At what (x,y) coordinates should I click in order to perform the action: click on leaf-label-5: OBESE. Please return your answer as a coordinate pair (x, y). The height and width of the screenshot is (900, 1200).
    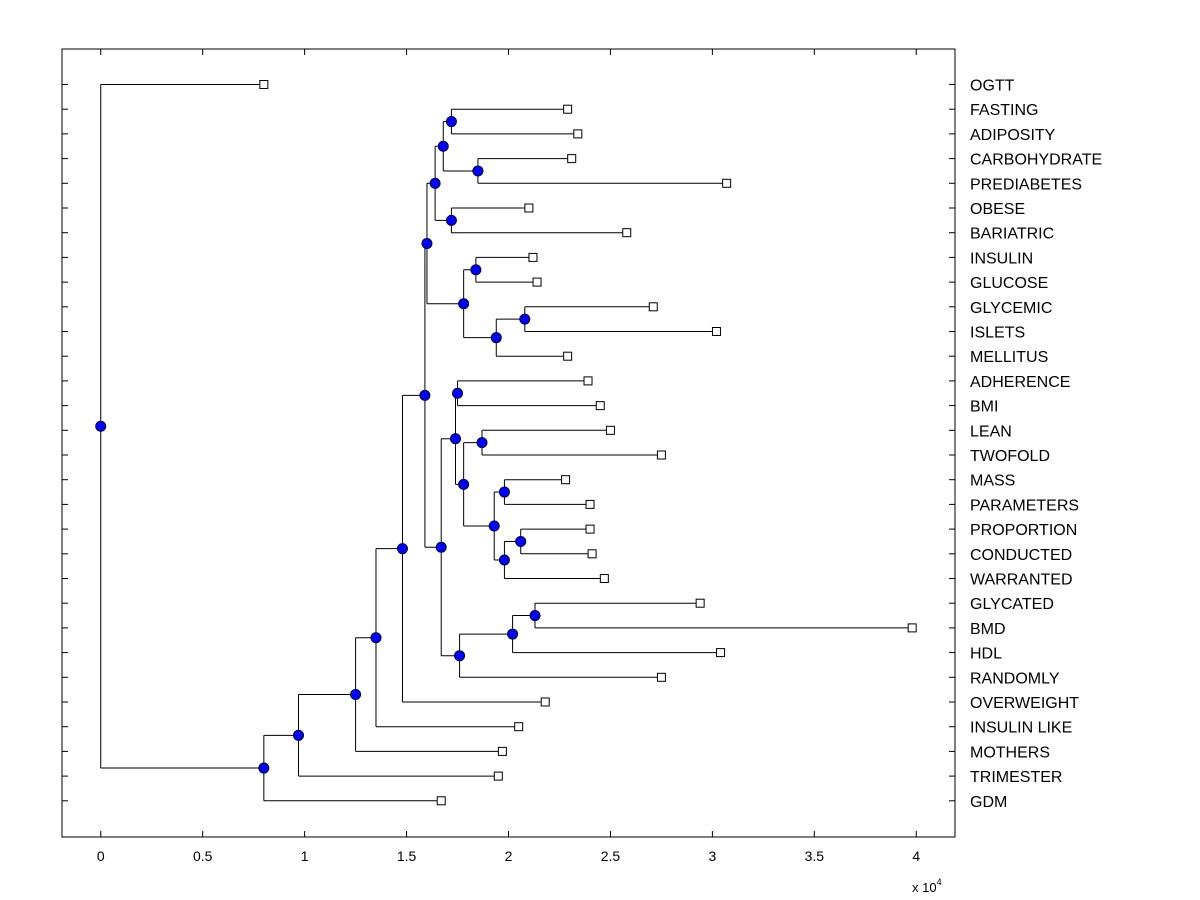
    Looking at the image, I should click on (997, 209).